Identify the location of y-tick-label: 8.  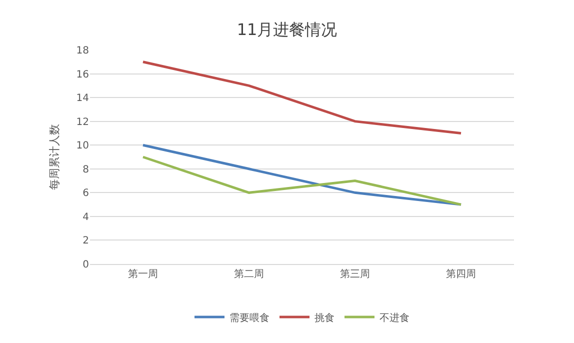
(85, 170).